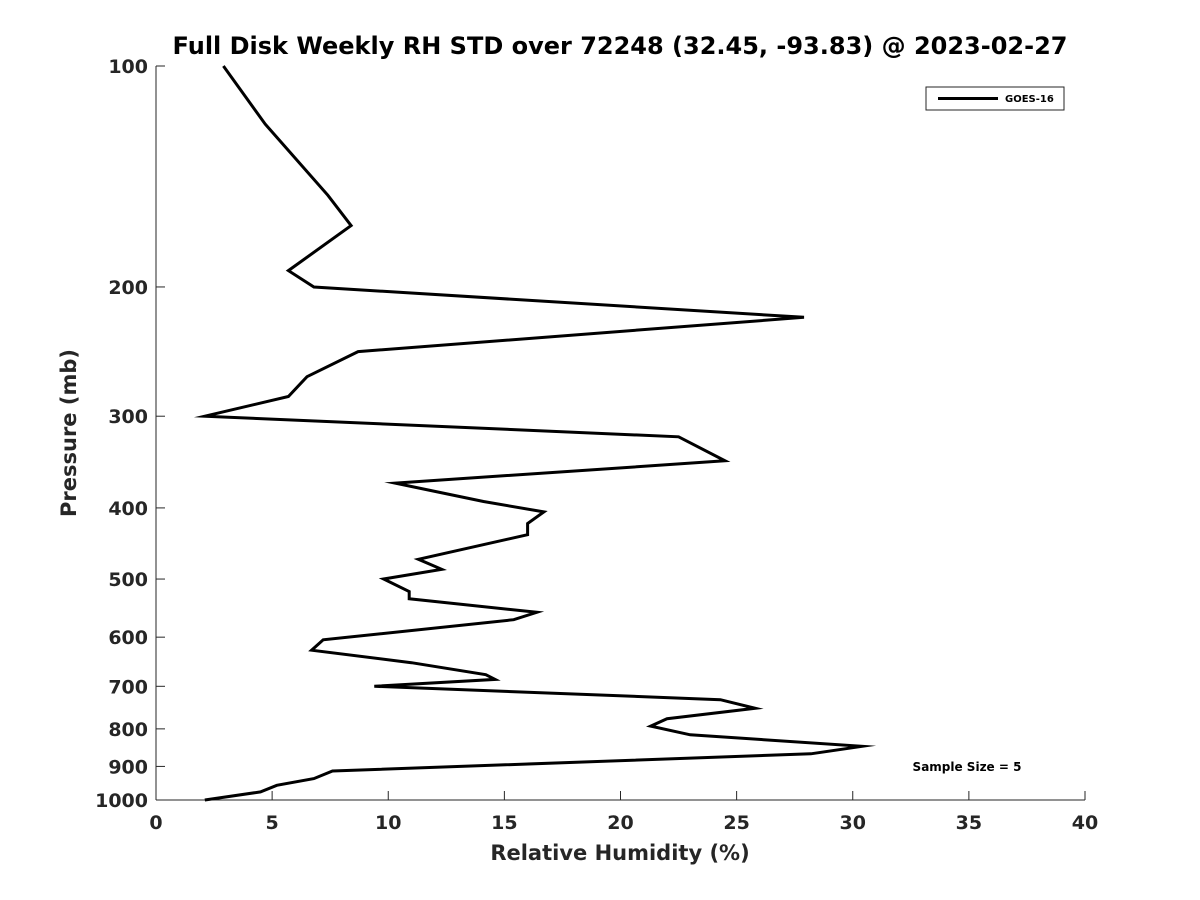 Image resolution: width=1200 pixels, height=900 pixels. I want to click on x-tick-label: 30, so click(853, 823).